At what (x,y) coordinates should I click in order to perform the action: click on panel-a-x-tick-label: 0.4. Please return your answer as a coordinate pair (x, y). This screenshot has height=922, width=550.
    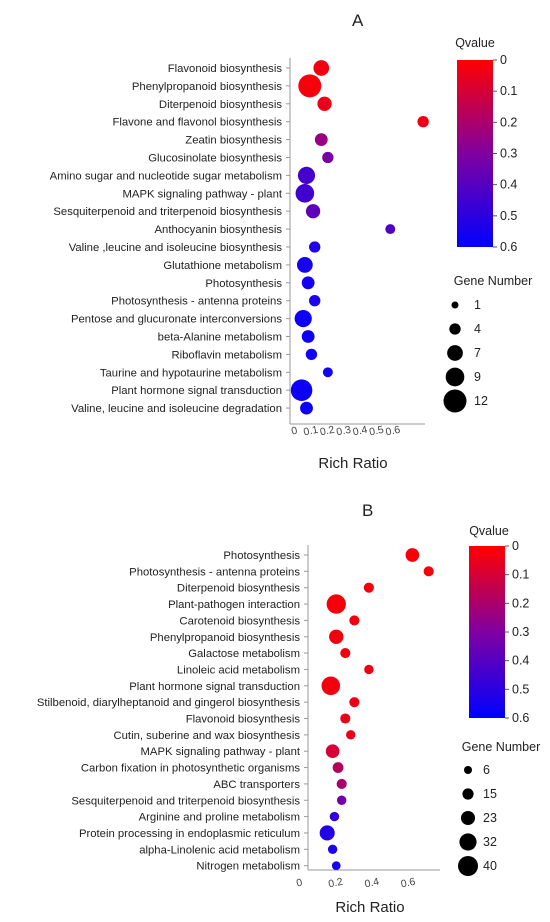
    Looking at the image, I should click on (360, 431).